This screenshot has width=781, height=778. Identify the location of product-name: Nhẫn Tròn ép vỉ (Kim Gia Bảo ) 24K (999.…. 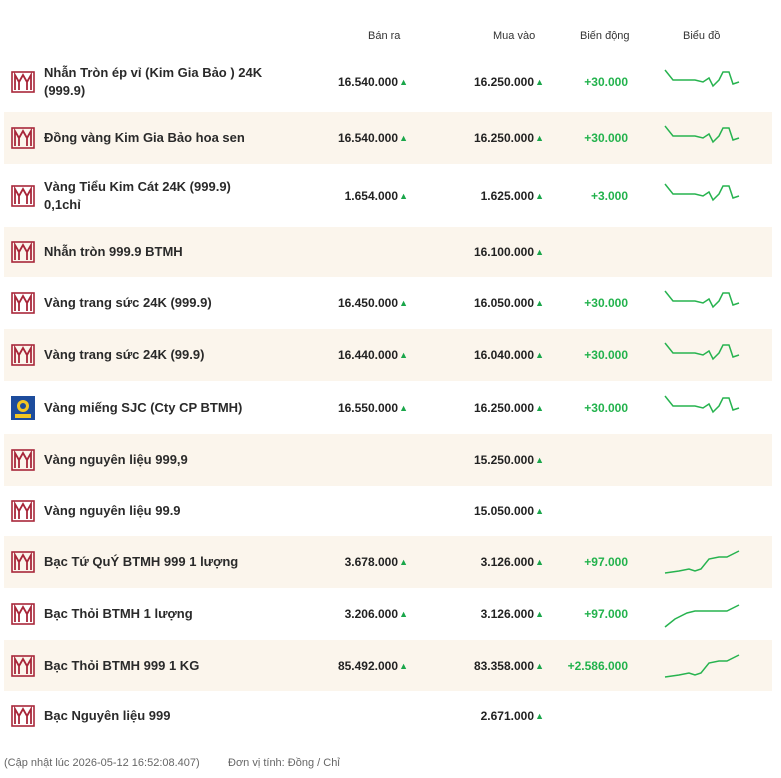
(153, 81).